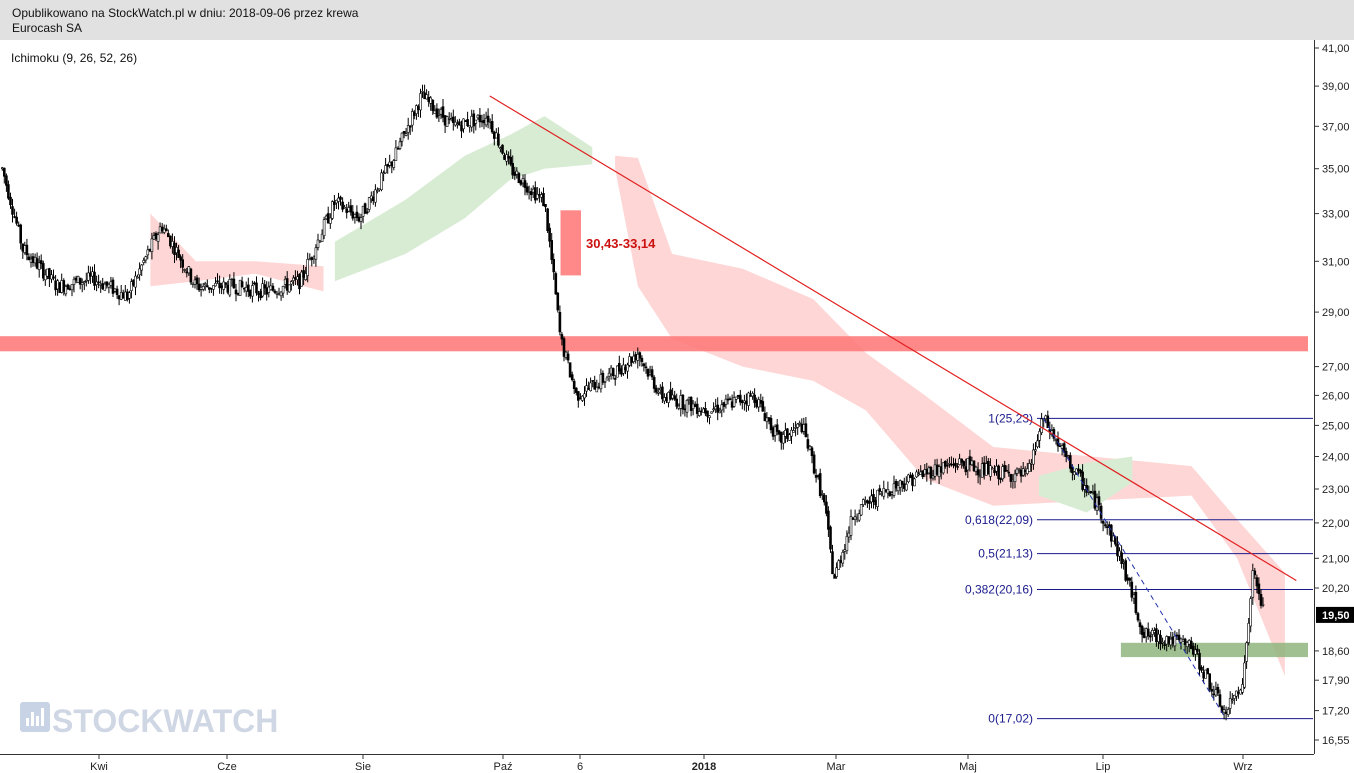  Describe the element at coordinates (621, 243) in the screenshot. I see `gap-zone-label: 30,43-33,14` at that location.